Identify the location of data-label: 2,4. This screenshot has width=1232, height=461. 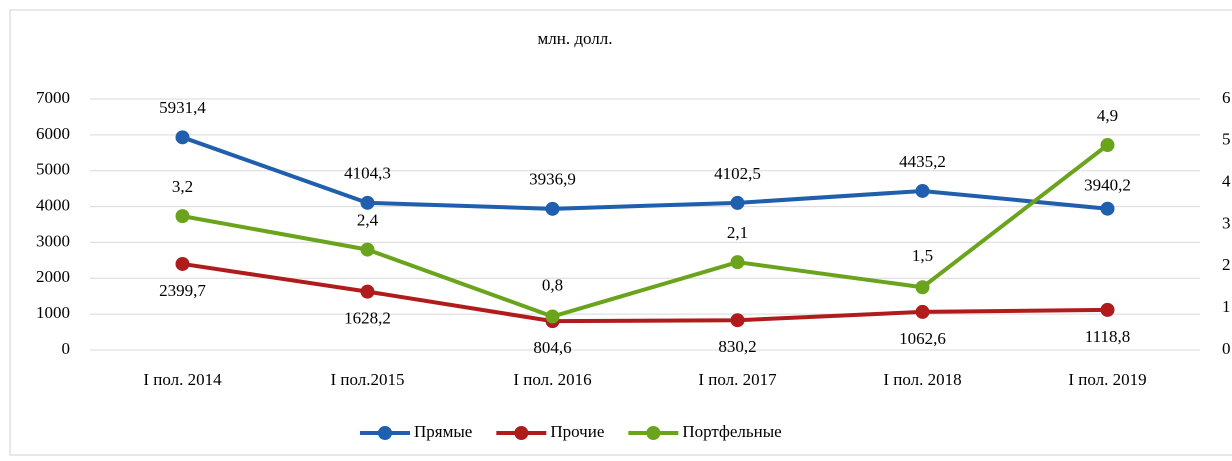
(368, 220).